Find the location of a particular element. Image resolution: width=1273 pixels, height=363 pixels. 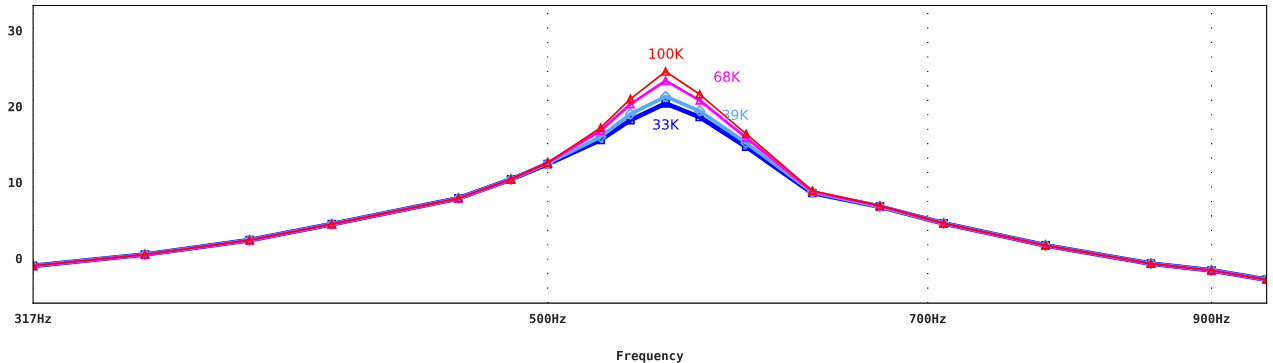

y-tick-label: 10 is located at coordinates (15, 182).